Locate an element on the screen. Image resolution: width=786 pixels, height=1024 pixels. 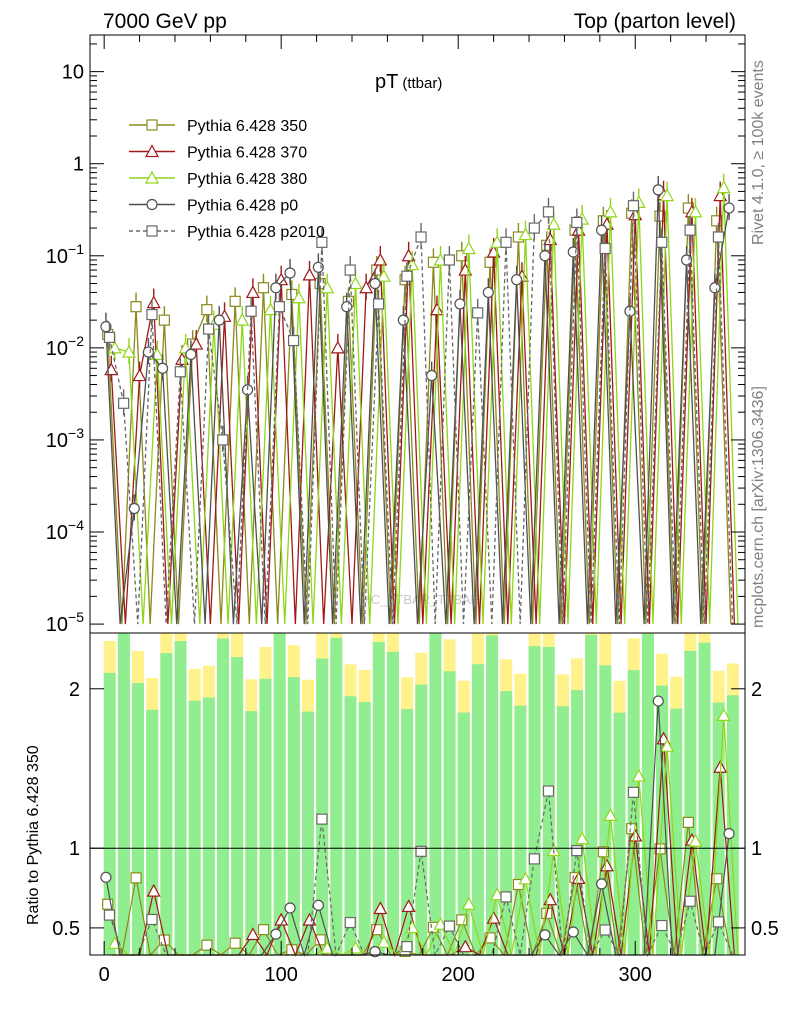
y-tick-label: 10⁻² is located at coordinates (65, 346).